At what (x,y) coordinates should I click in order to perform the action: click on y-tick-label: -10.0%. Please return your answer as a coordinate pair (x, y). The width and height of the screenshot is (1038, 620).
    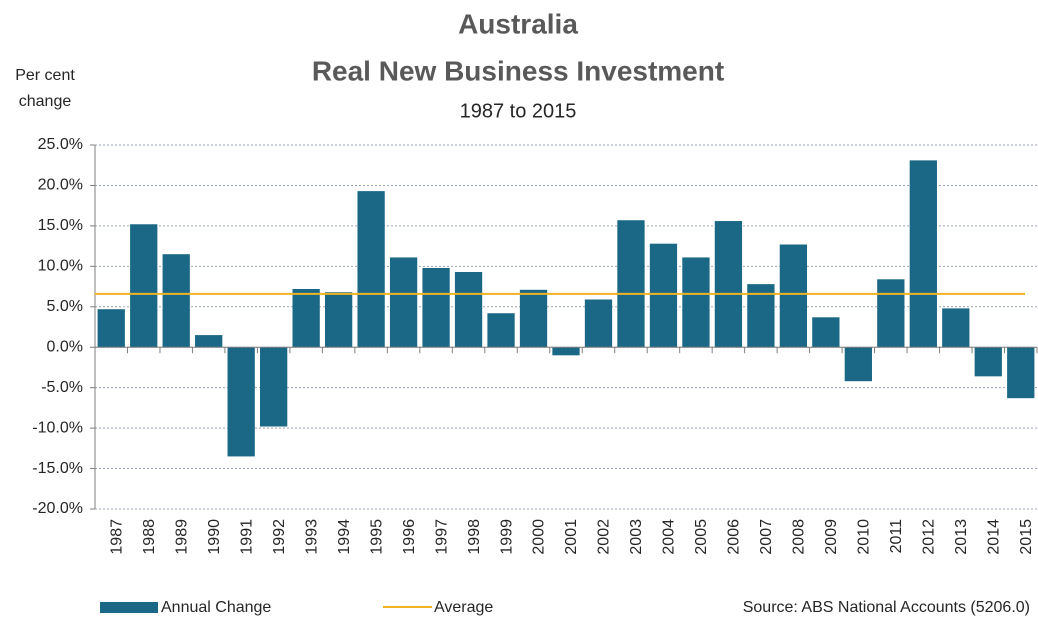
    Looking at the image, I should click on (57, 427).